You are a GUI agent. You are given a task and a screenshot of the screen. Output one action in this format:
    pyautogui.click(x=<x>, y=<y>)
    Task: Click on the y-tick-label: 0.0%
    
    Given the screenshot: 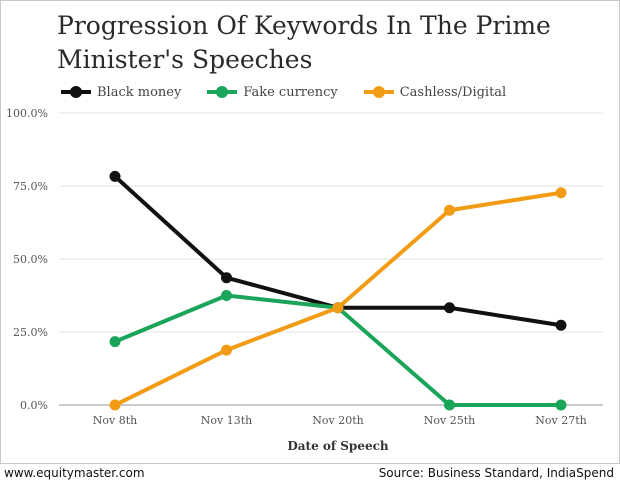 What is the action you would take?
    pyautogui.click(x=34, y=405)
    